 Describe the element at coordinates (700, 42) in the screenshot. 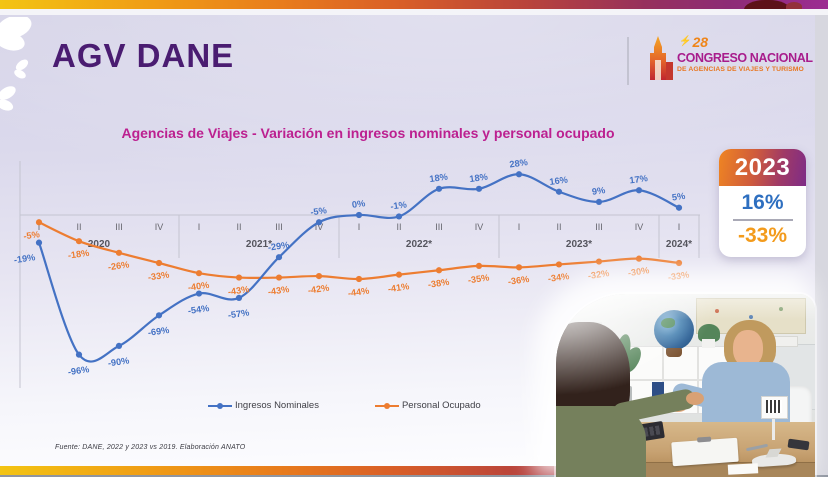

I see `logo-edition: 28` at that location.